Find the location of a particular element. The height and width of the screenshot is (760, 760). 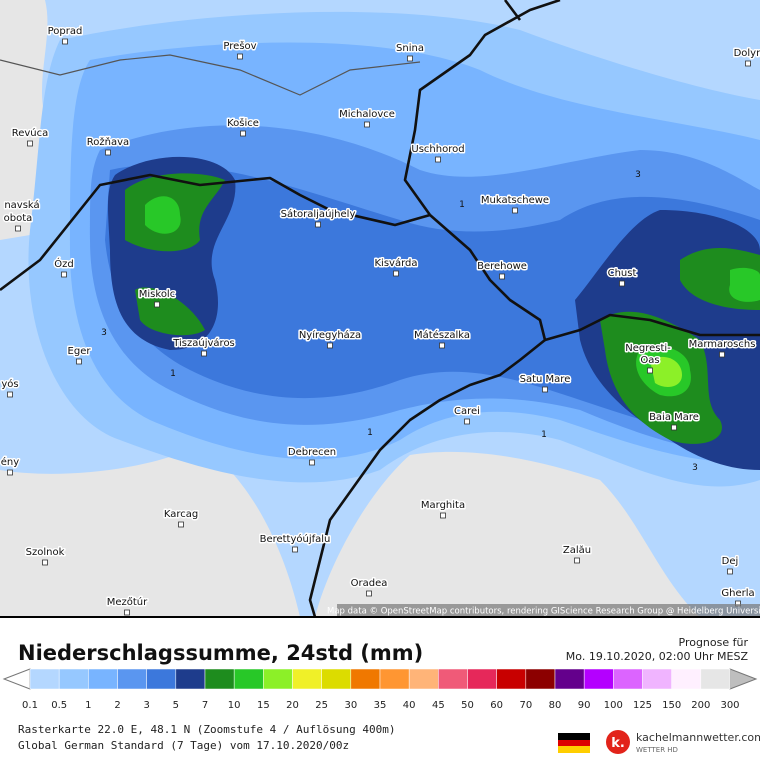

city-label: Mátészalka is located at coordinates (442, 335).